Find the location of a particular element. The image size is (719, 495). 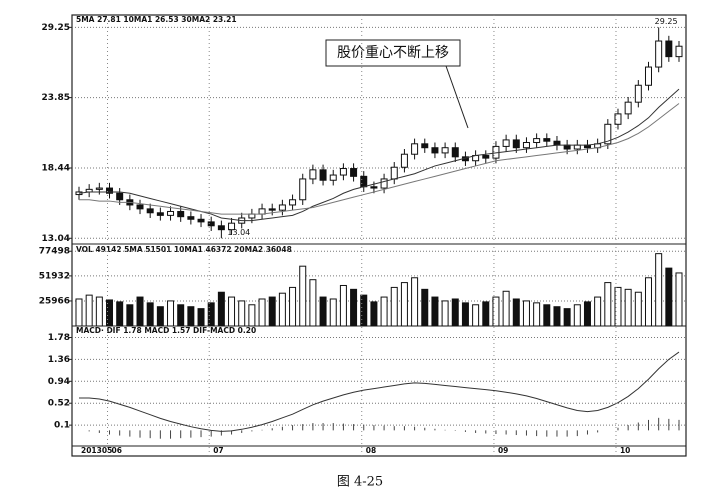

x-tick-label: 10 is located at coordinates (625, 450).